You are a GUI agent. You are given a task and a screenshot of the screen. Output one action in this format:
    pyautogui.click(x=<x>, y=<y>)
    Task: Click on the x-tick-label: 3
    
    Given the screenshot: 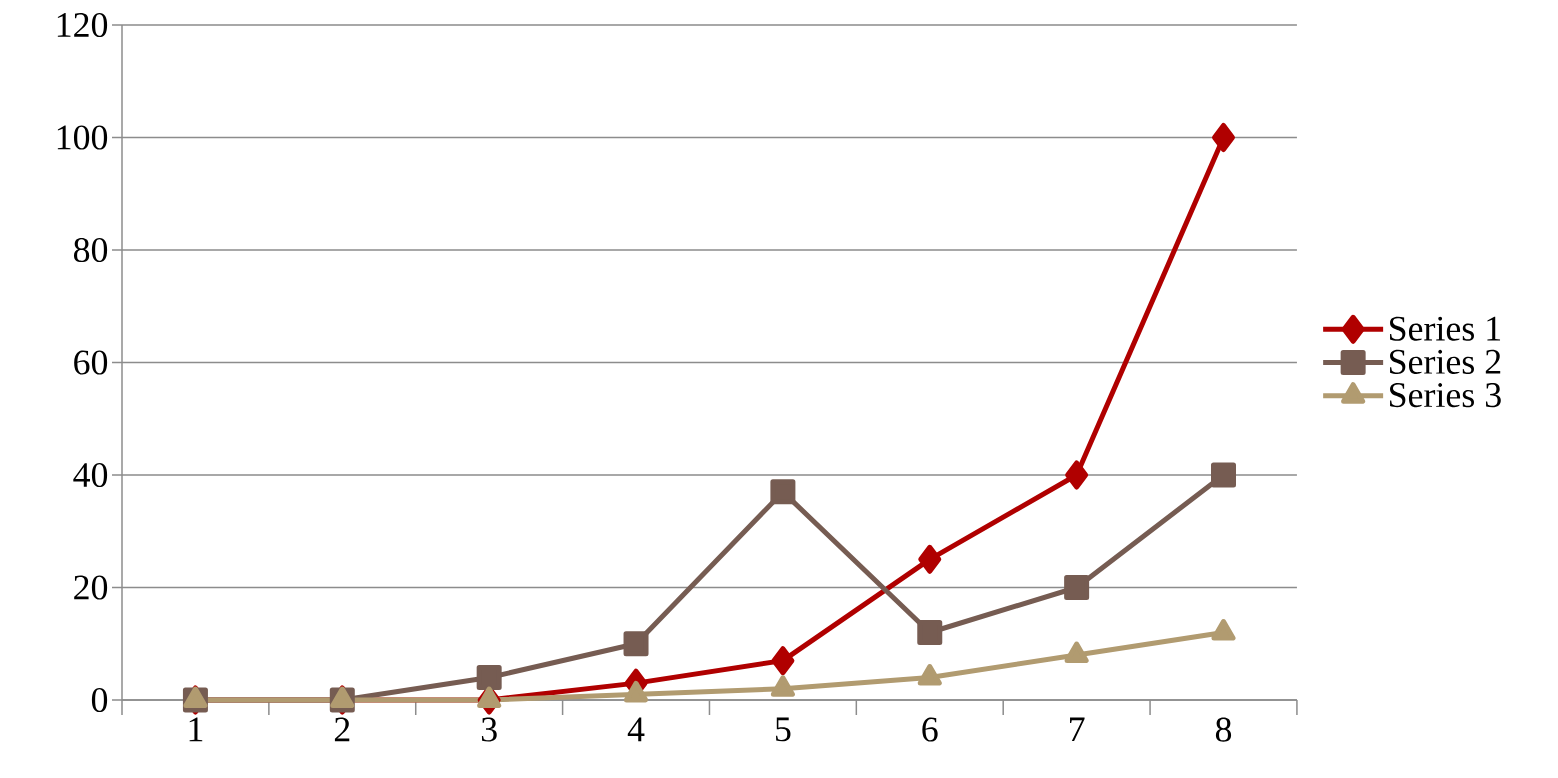 What is the action you would take?
    pyautogui.click(x=489, y=729)
    